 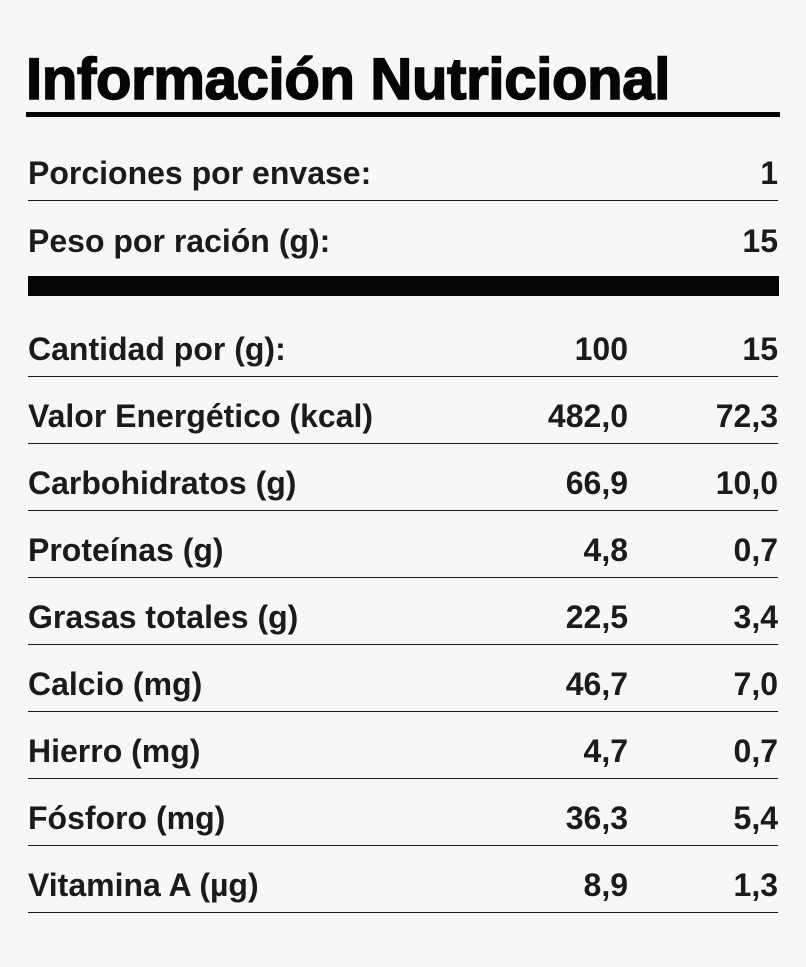 I want to click on nutrient-value-per-100: 36,3, so click(x=596, y=818).